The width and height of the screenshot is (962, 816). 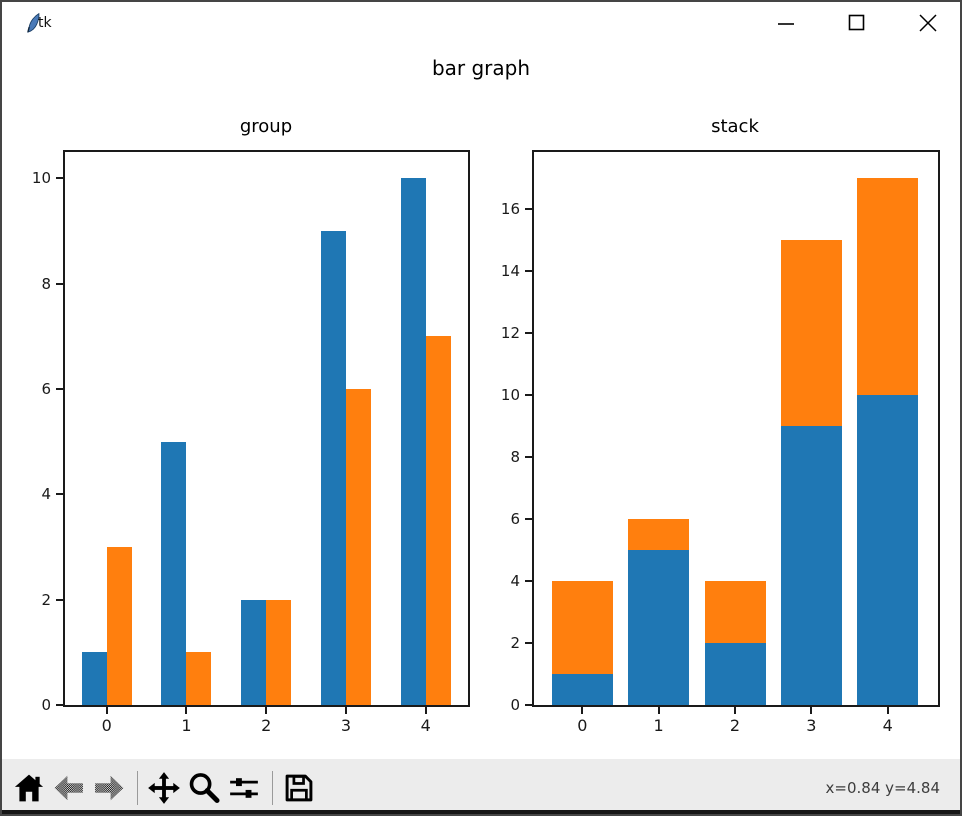 I want to click on pan-arrows-icon, so click(x=164, y=787).